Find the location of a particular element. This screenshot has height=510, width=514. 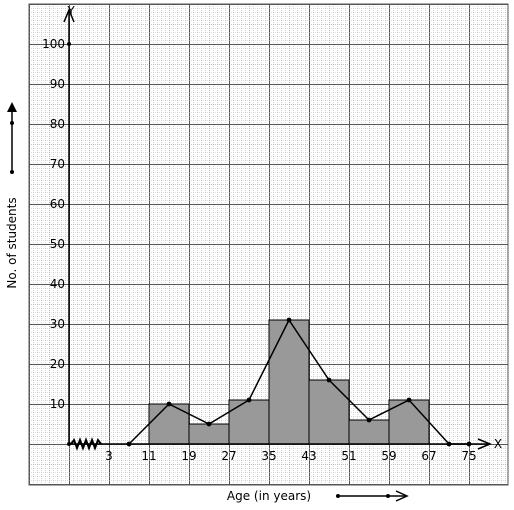

y-tick-label: 80 is located at coordinates (57, 124).